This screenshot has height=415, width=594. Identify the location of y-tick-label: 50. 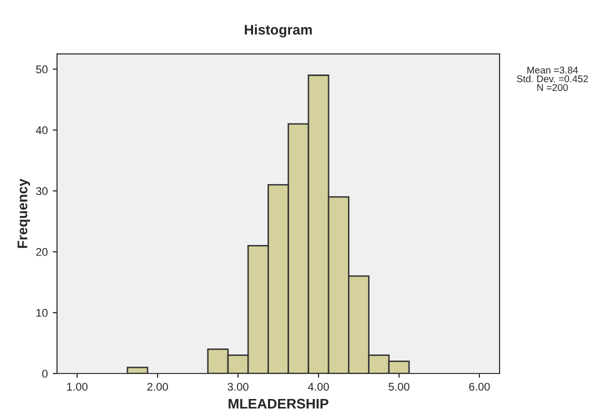
(42, 69).